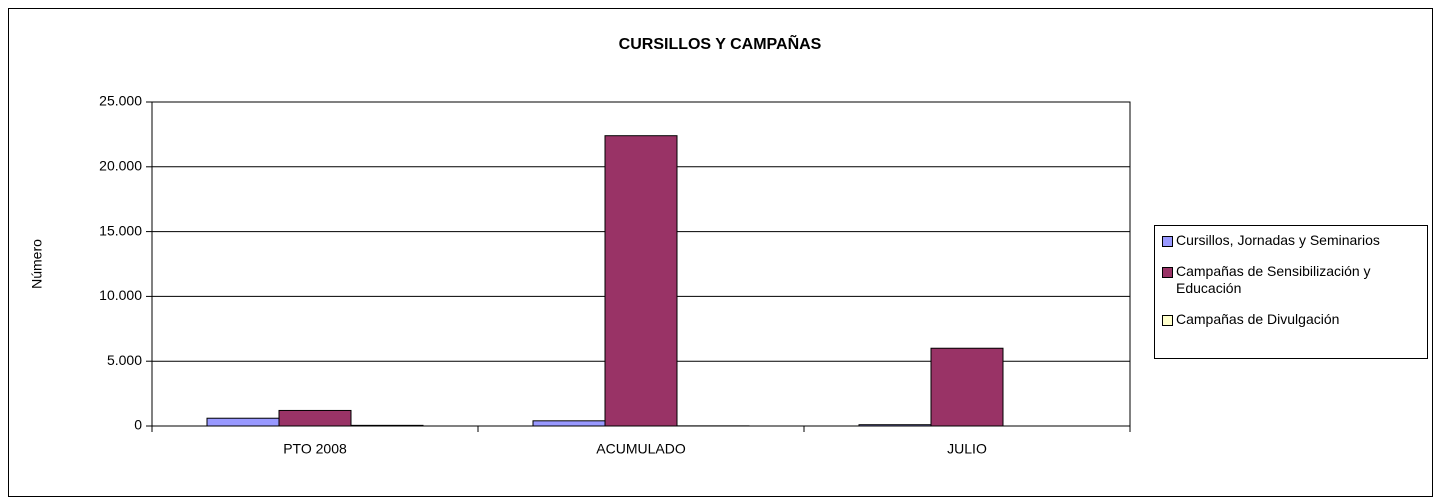 The image size is (1442, 502). What do you see at coordinates (120, 166) in the screenshot?
I see `y-tick-label: 20.000` at bounding box center [120, 166].